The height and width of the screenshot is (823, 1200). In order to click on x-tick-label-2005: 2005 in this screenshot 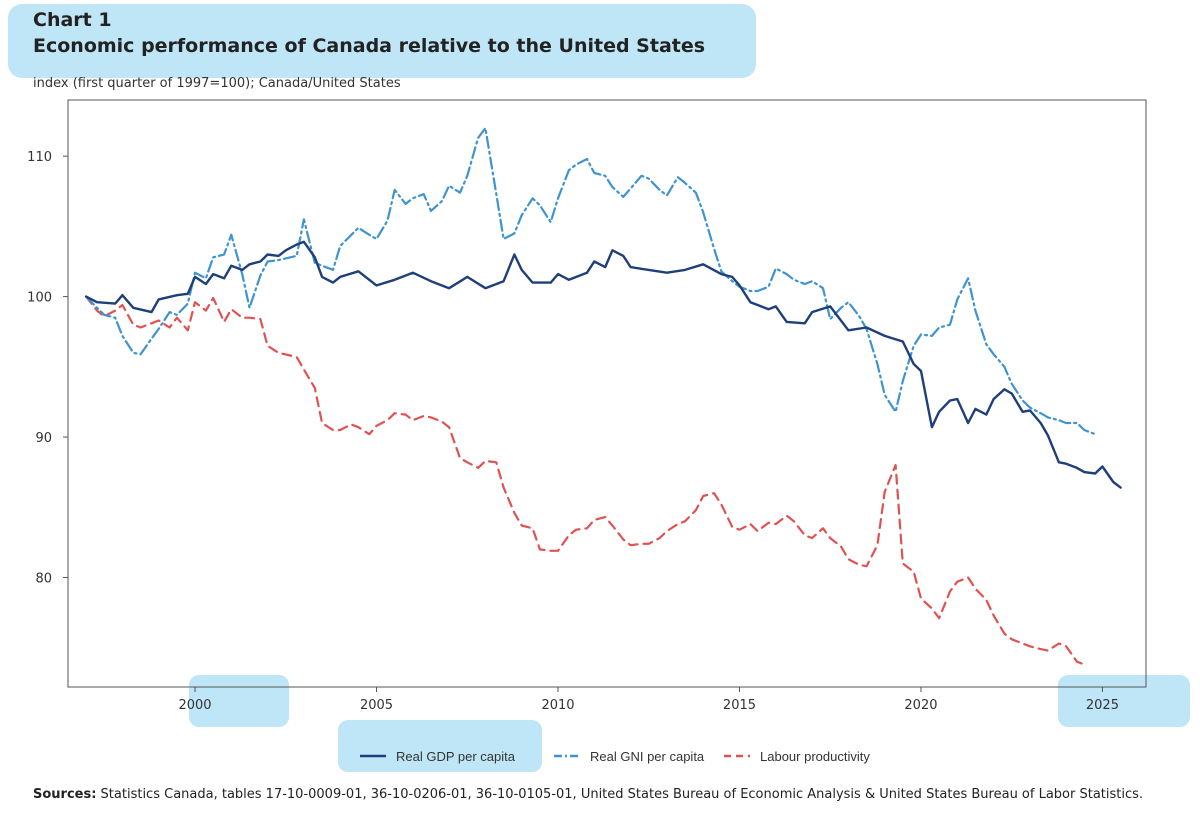, I will do `click(376, 705)`.